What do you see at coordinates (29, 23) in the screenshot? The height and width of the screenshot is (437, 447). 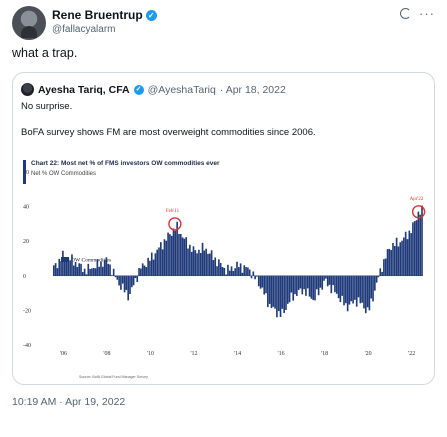 I see `avatar` at bounding box center [29, 23].